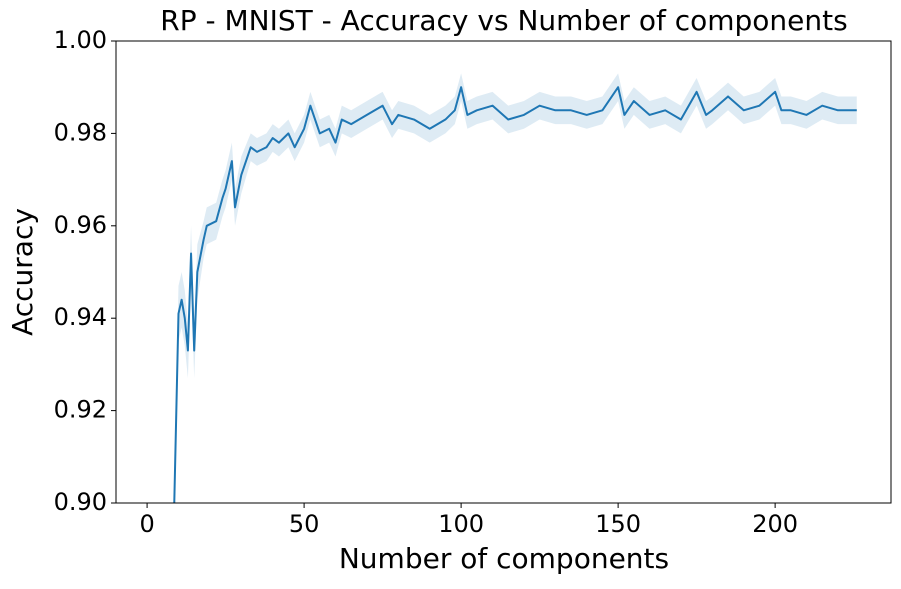  I want to click on x-tick-label: 100, so click(461, 524).